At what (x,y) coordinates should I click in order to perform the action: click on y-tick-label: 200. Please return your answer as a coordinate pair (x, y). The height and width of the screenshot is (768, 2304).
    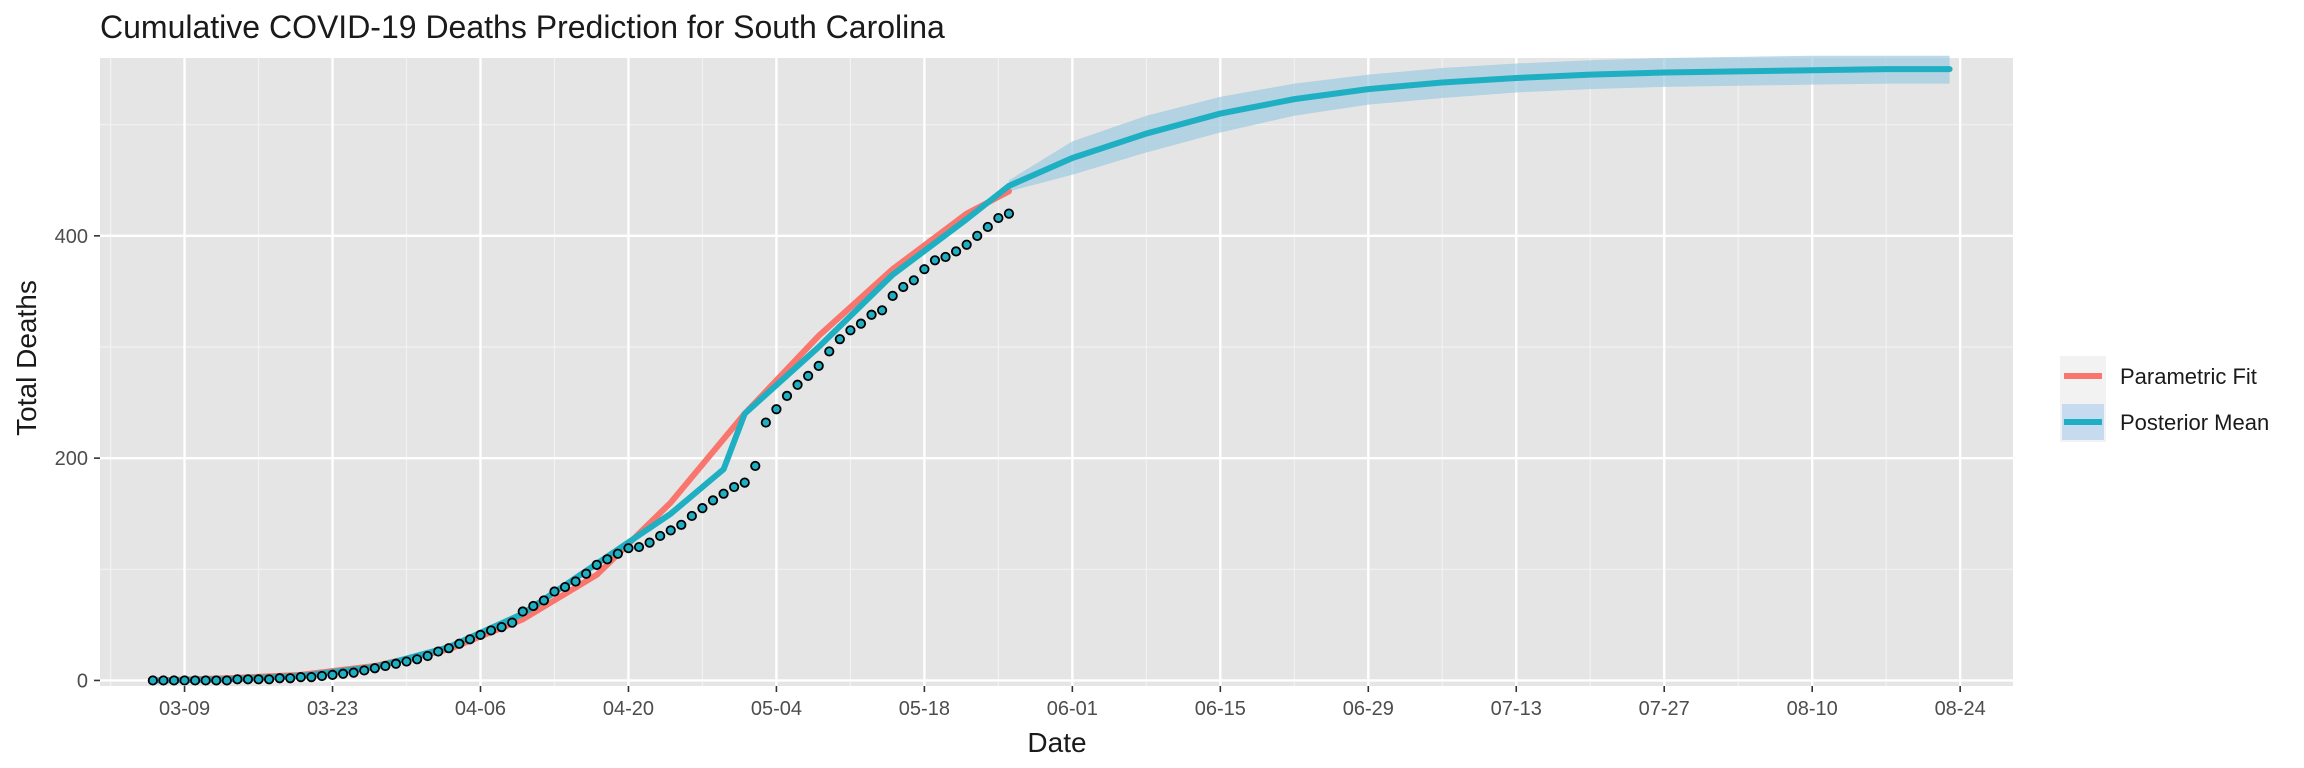
    Looking at the image, I should click on (71, 459).